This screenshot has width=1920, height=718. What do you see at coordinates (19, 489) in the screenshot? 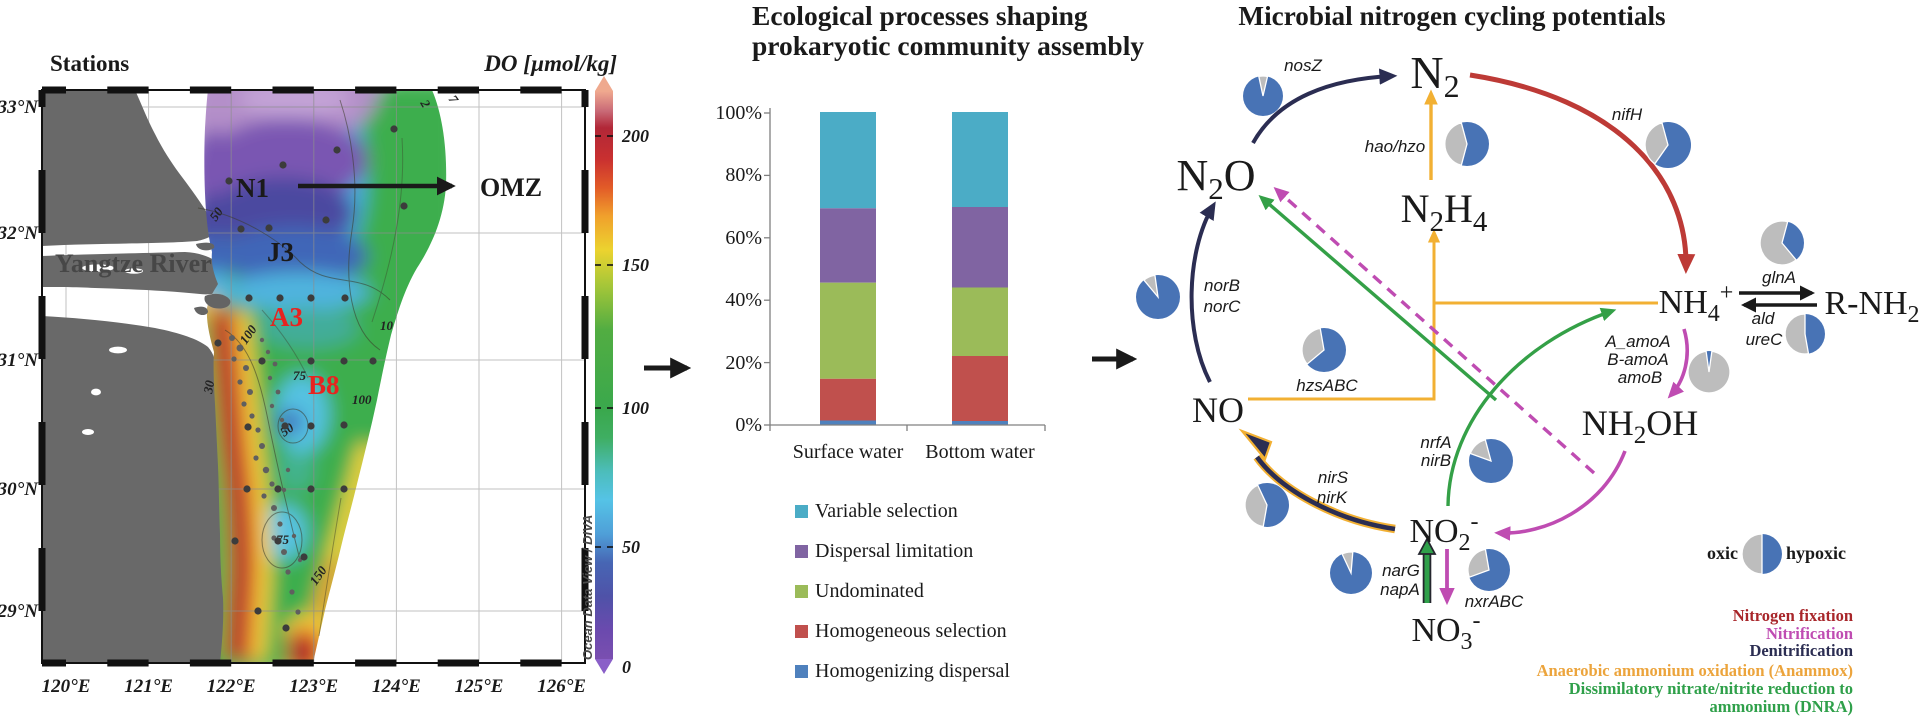
I see `svg-text: 30°N` at bounding box center [19, 489].